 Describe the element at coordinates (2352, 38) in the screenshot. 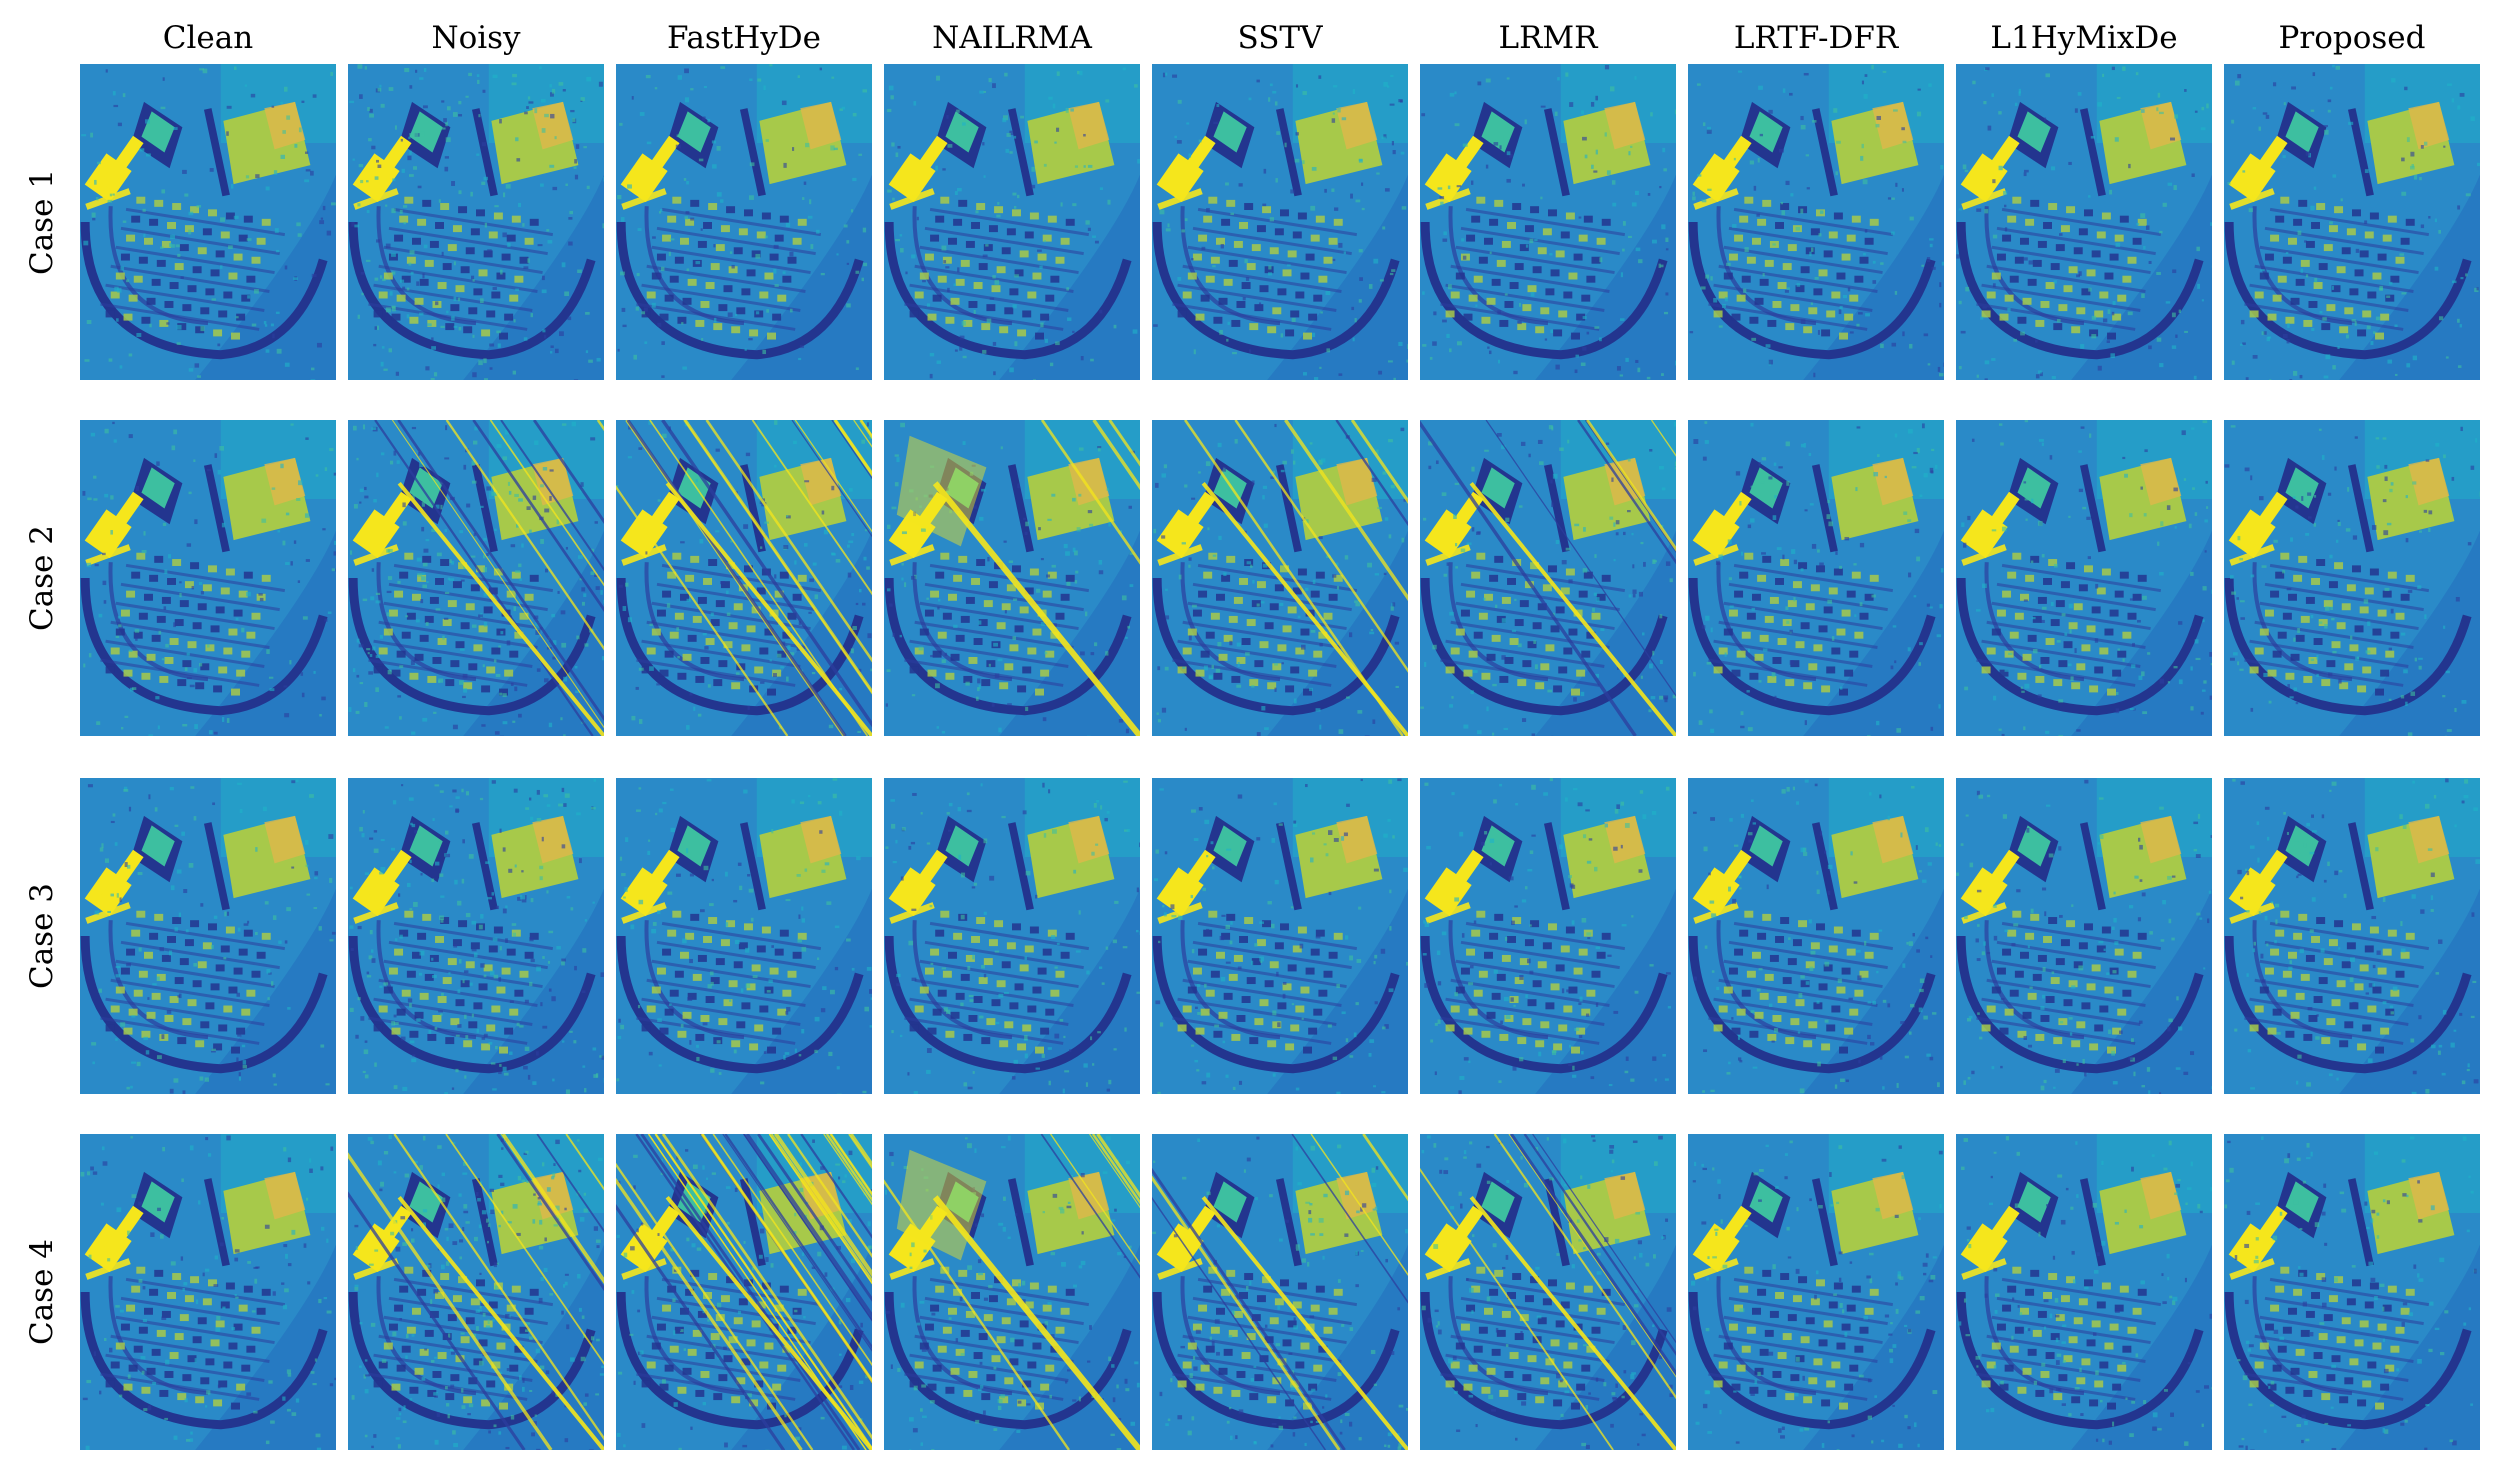

I see `column-title-proposed: Proposed` at that location.